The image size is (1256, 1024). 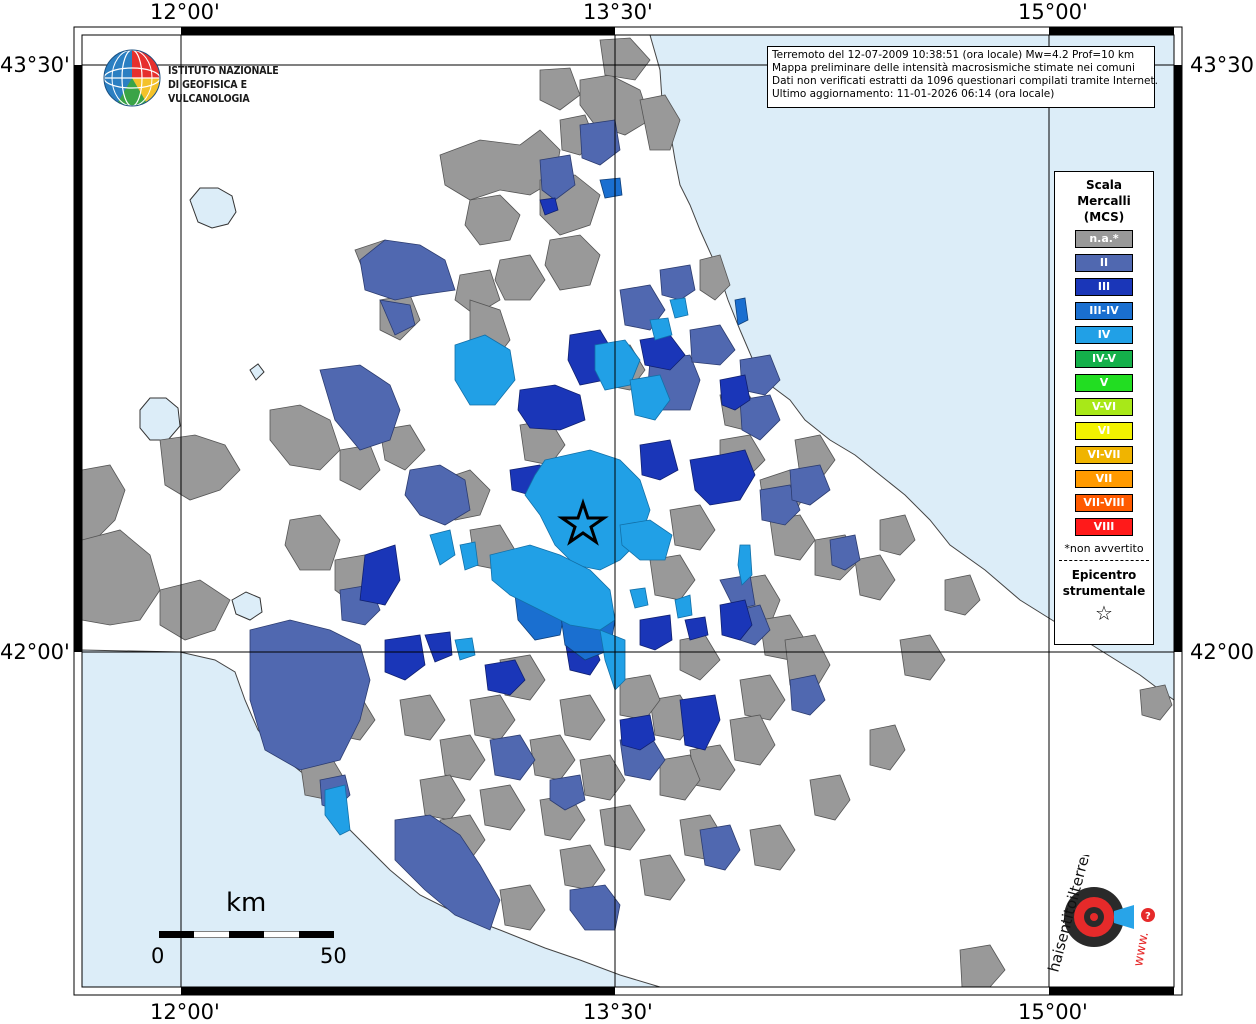 What do you see at coordinates (1104, 239) in the screenshot?
I see `legend-item-0: n.a.*` at bounding box center [1104, 239].